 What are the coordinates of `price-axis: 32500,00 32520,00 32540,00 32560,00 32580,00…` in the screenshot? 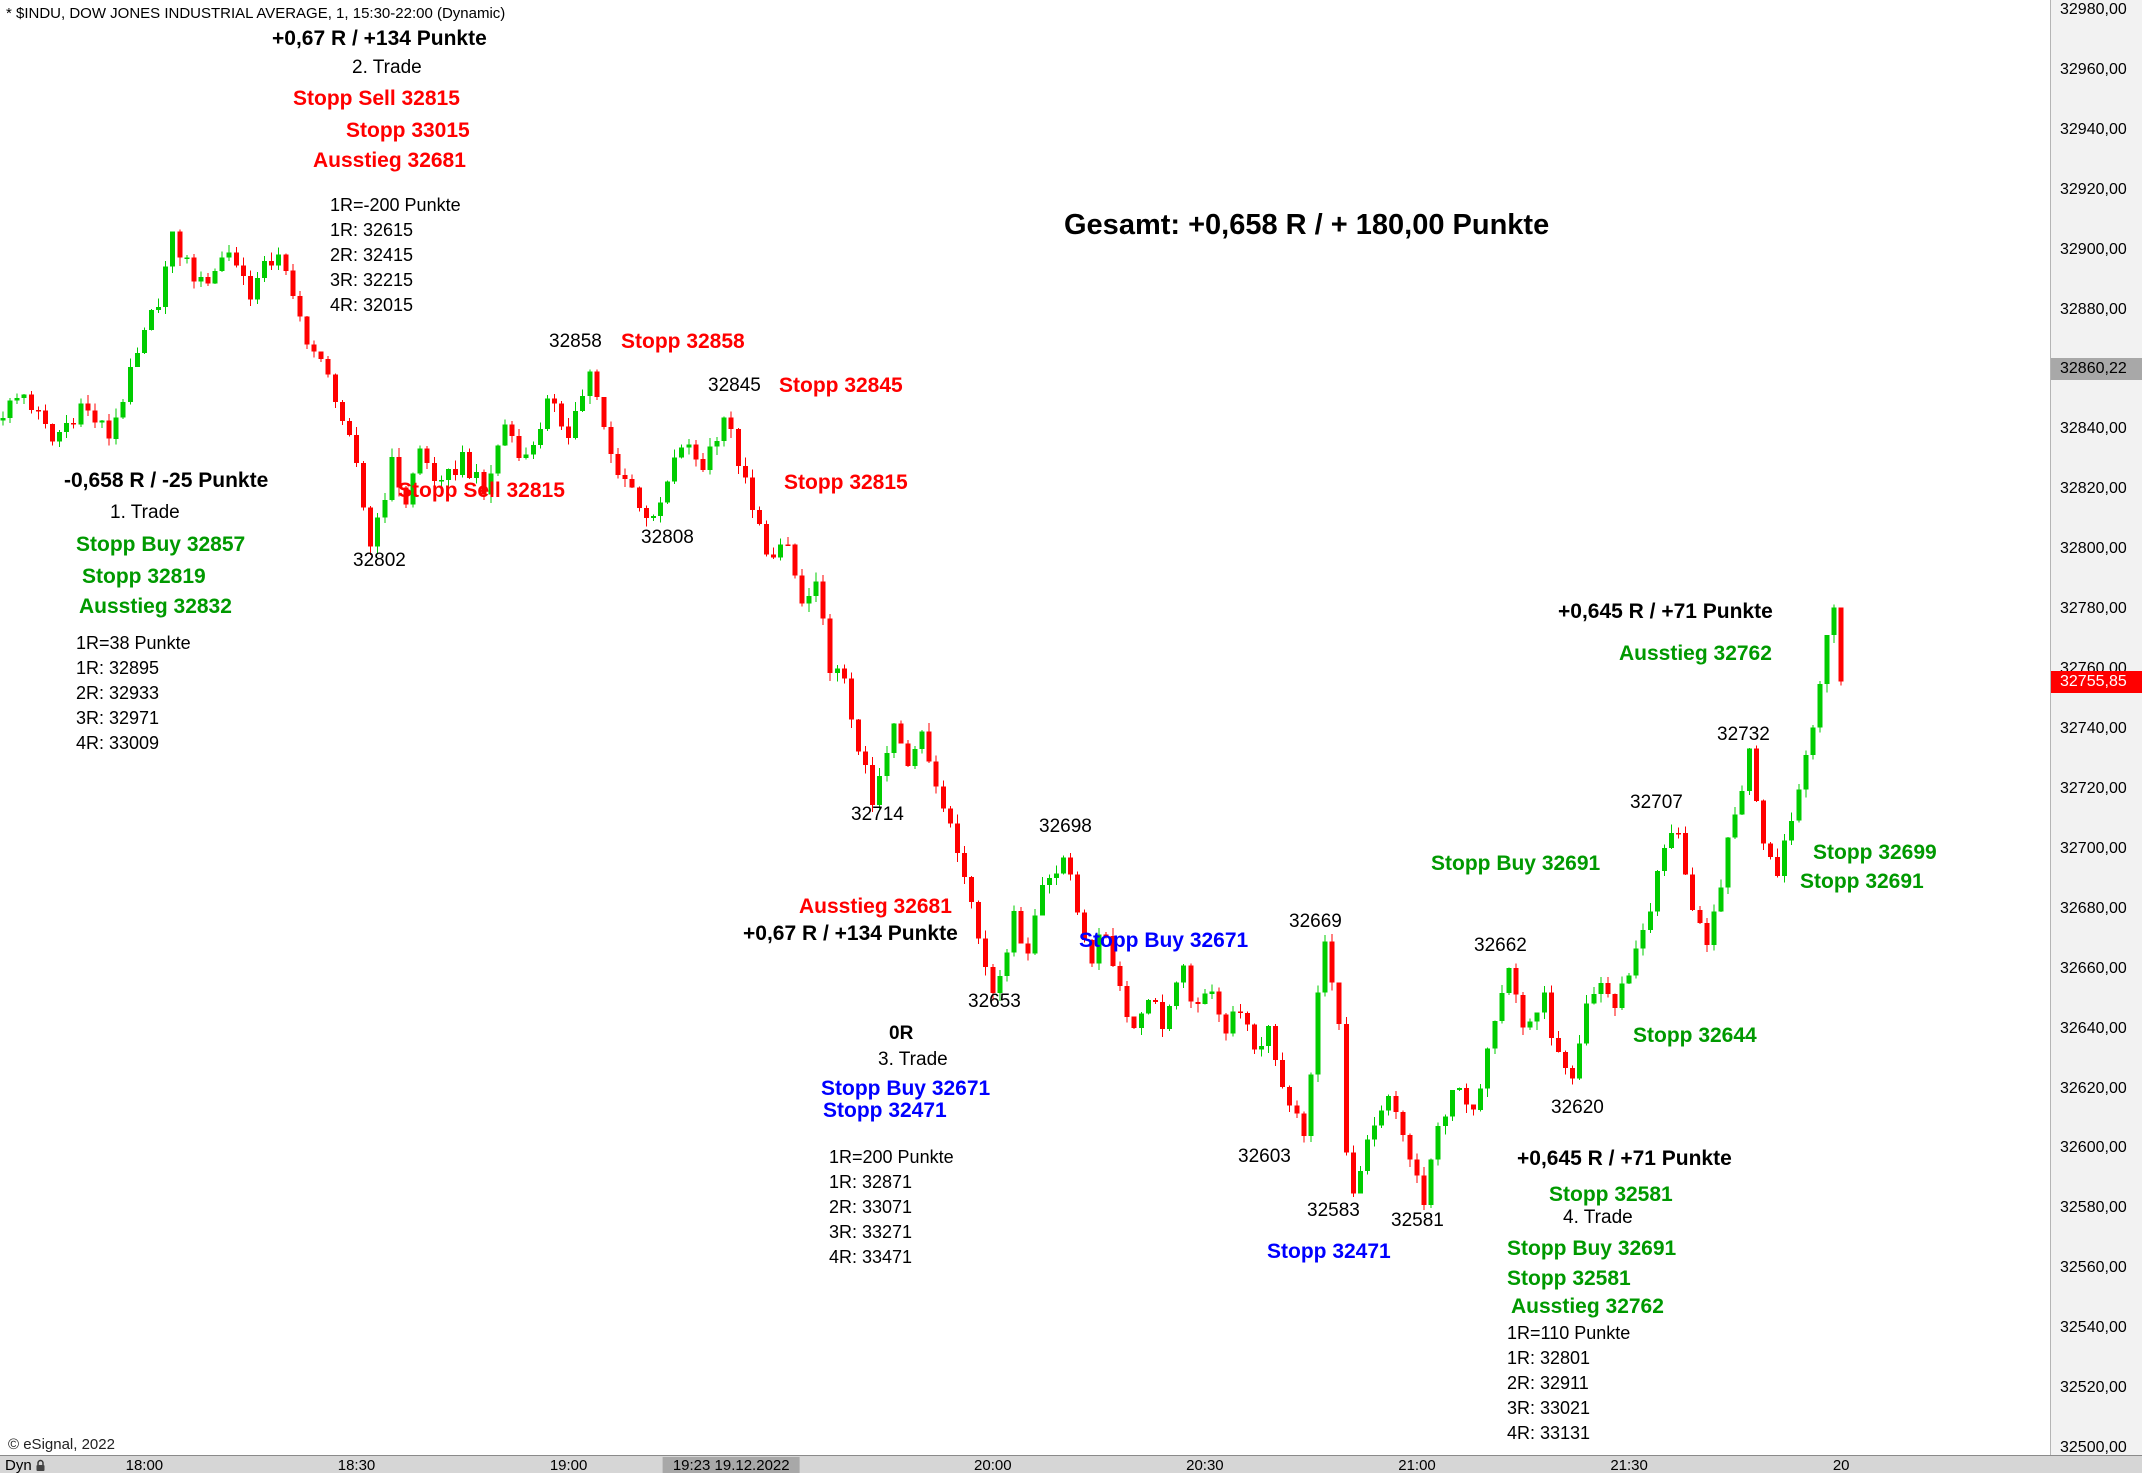 It's located at (2096, 727).